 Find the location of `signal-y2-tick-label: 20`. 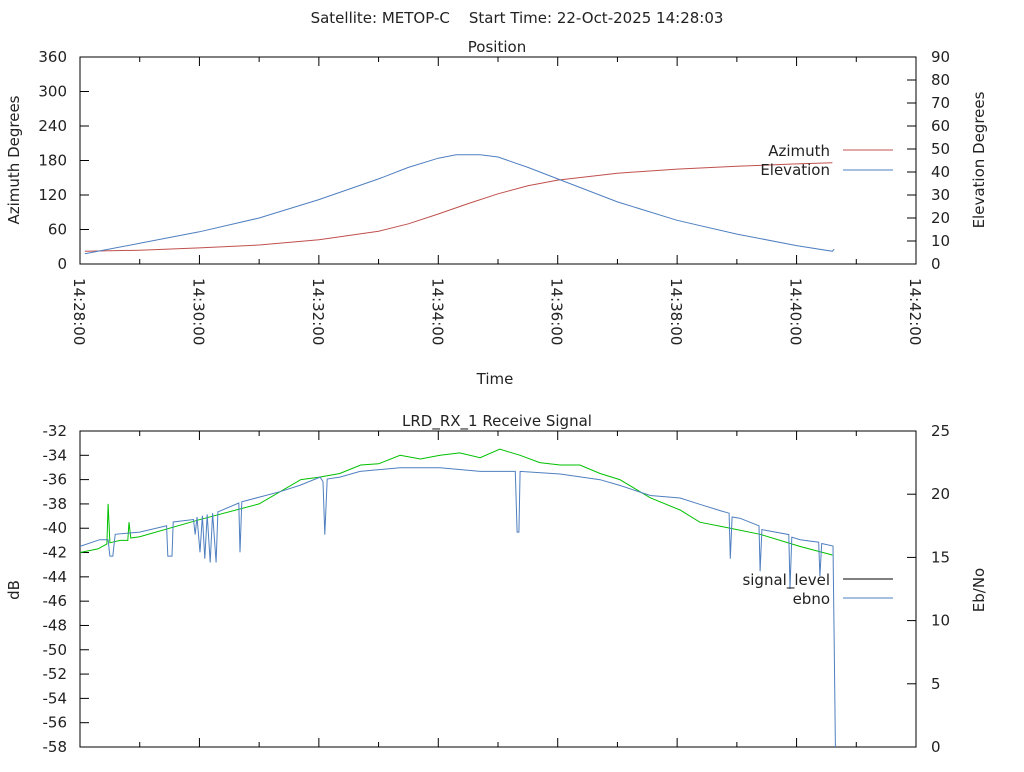

signal-y2-tick-label: 20 is located at coordinates (940, 494).